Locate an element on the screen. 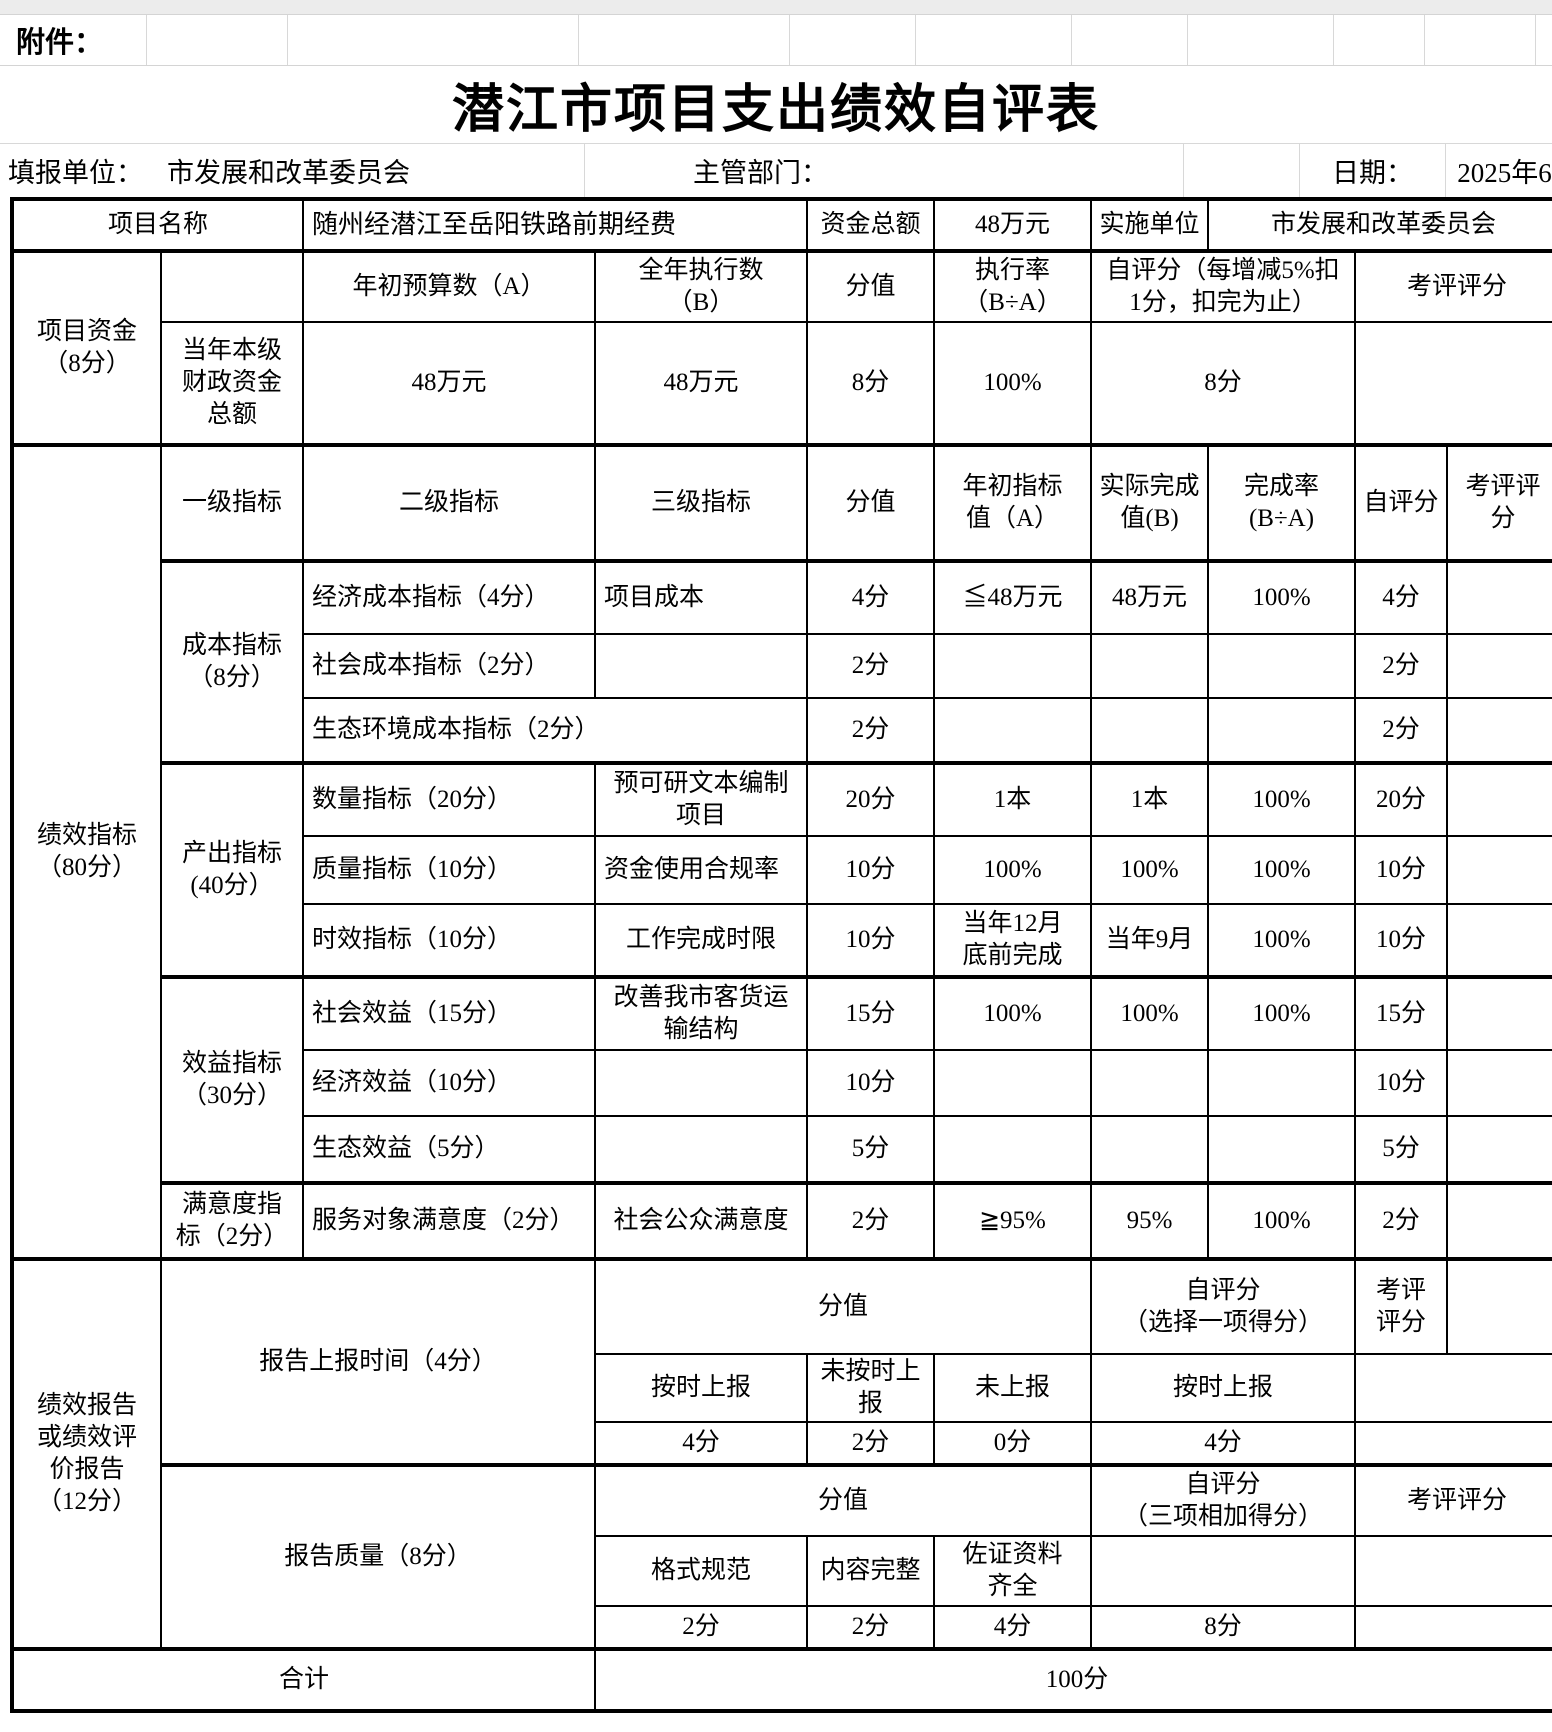 The image size is (1552, 1732). perf-row-target: 当年12月 底前完成 is located at coordinates (1012, 940).